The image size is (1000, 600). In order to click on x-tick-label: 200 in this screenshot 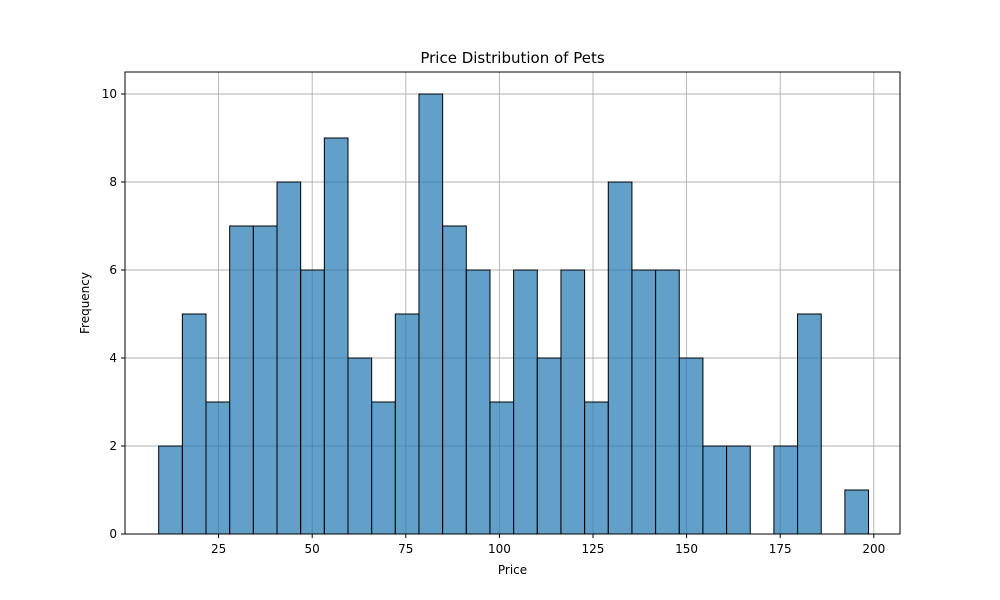, I will do `click(873, 549)`.